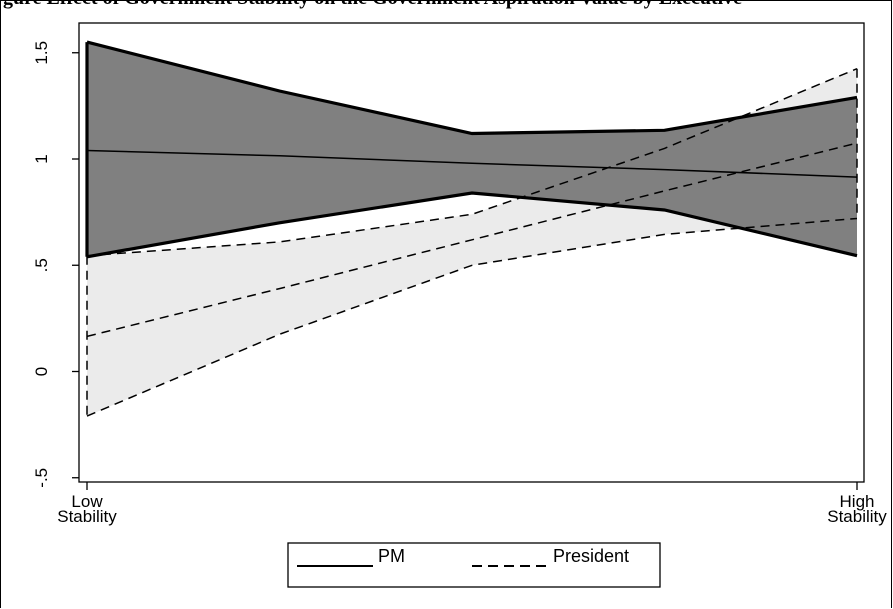 The height and width of the screenshot is (609, 893). Describe the element at coordinates (55, 264) in the screenshot. I see `y-axis: -.5 0 .5 1 1.5` at that location.